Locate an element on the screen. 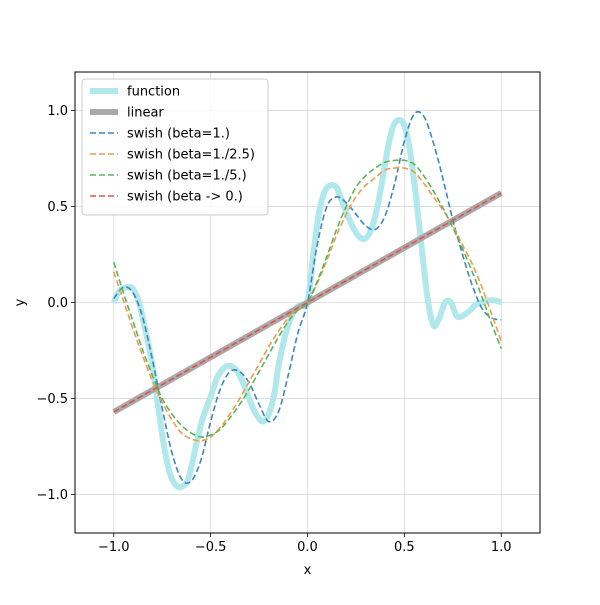 This screenshot has width=600, height=605. x-tick-label-0: −1.0 is located at coordinates (114, 547).